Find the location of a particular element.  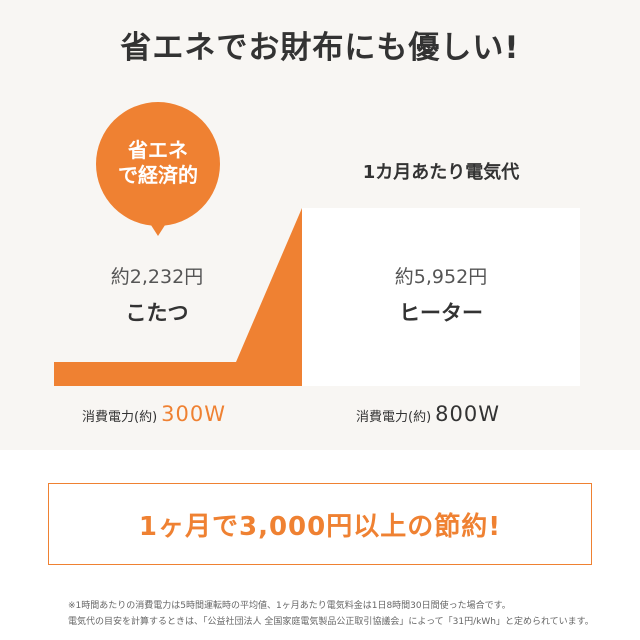

subtitle: 1カ月あたり電気代 is located at coordinates (441, 172).